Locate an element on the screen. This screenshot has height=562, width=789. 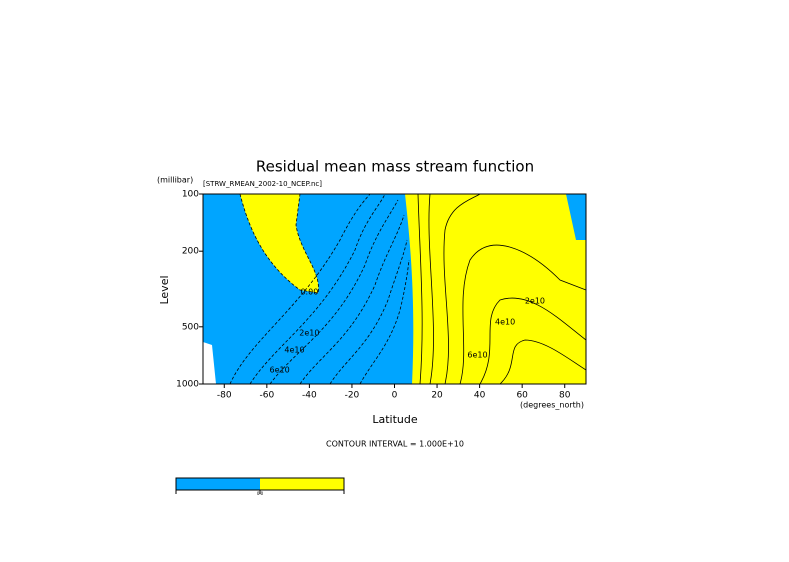
x-tick-label: -80 is located at coordinates (224, 396).